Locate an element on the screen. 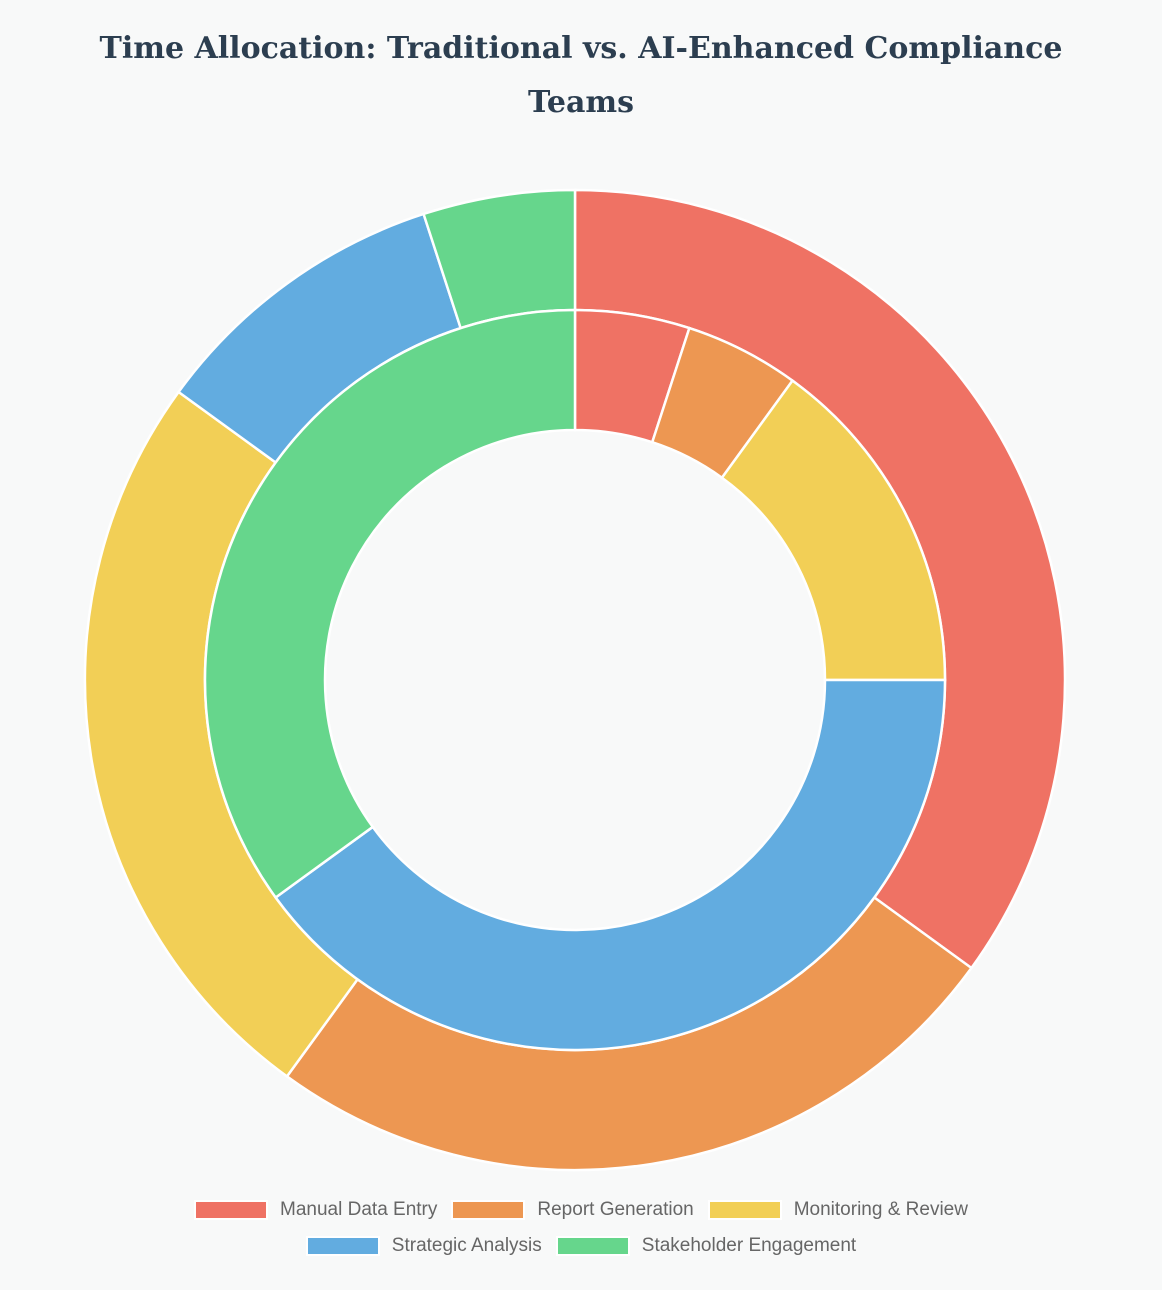 The width and height of the screenshot is (1162, 1290). legend-label: Manual Data Entry is located at coordinates (359, 1209).